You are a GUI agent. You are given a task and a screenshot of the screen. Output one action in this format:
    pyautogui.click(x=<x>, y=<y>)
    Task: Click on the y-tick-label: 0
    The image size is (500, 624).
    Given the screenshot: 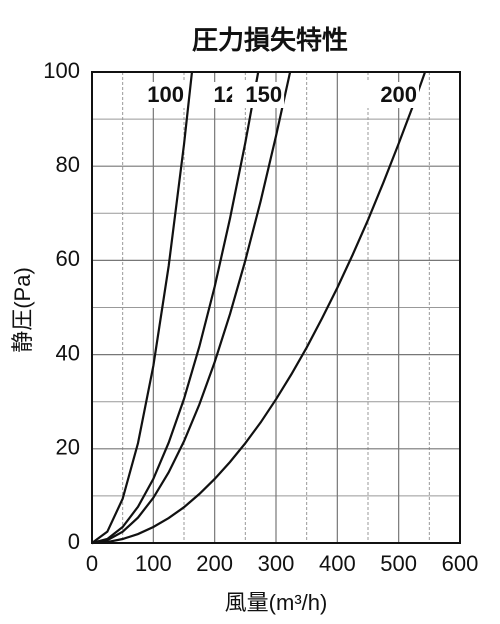 What is the action you would take?
    pyautogui.click(x=74, y=541)
    